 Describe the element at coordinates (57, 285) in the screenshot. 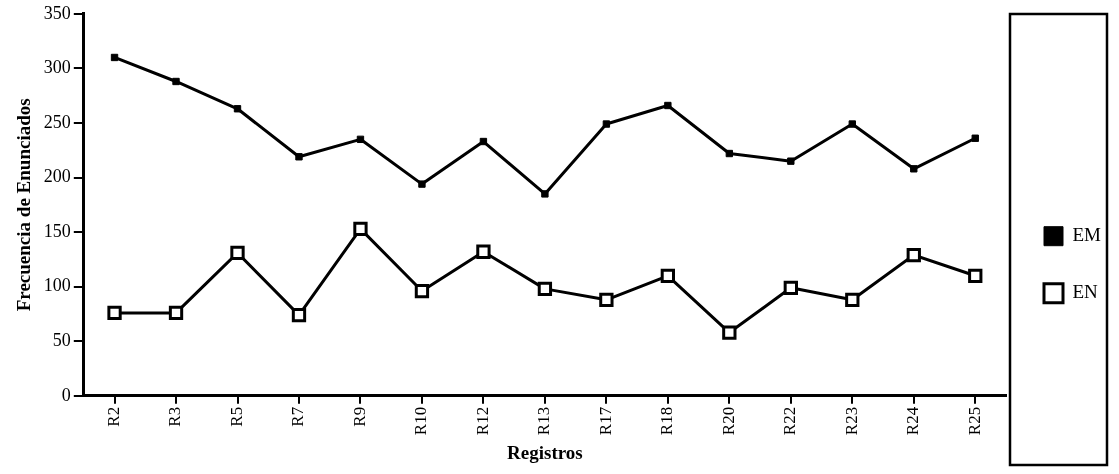

I see `y-tick-label: 100` at that location.